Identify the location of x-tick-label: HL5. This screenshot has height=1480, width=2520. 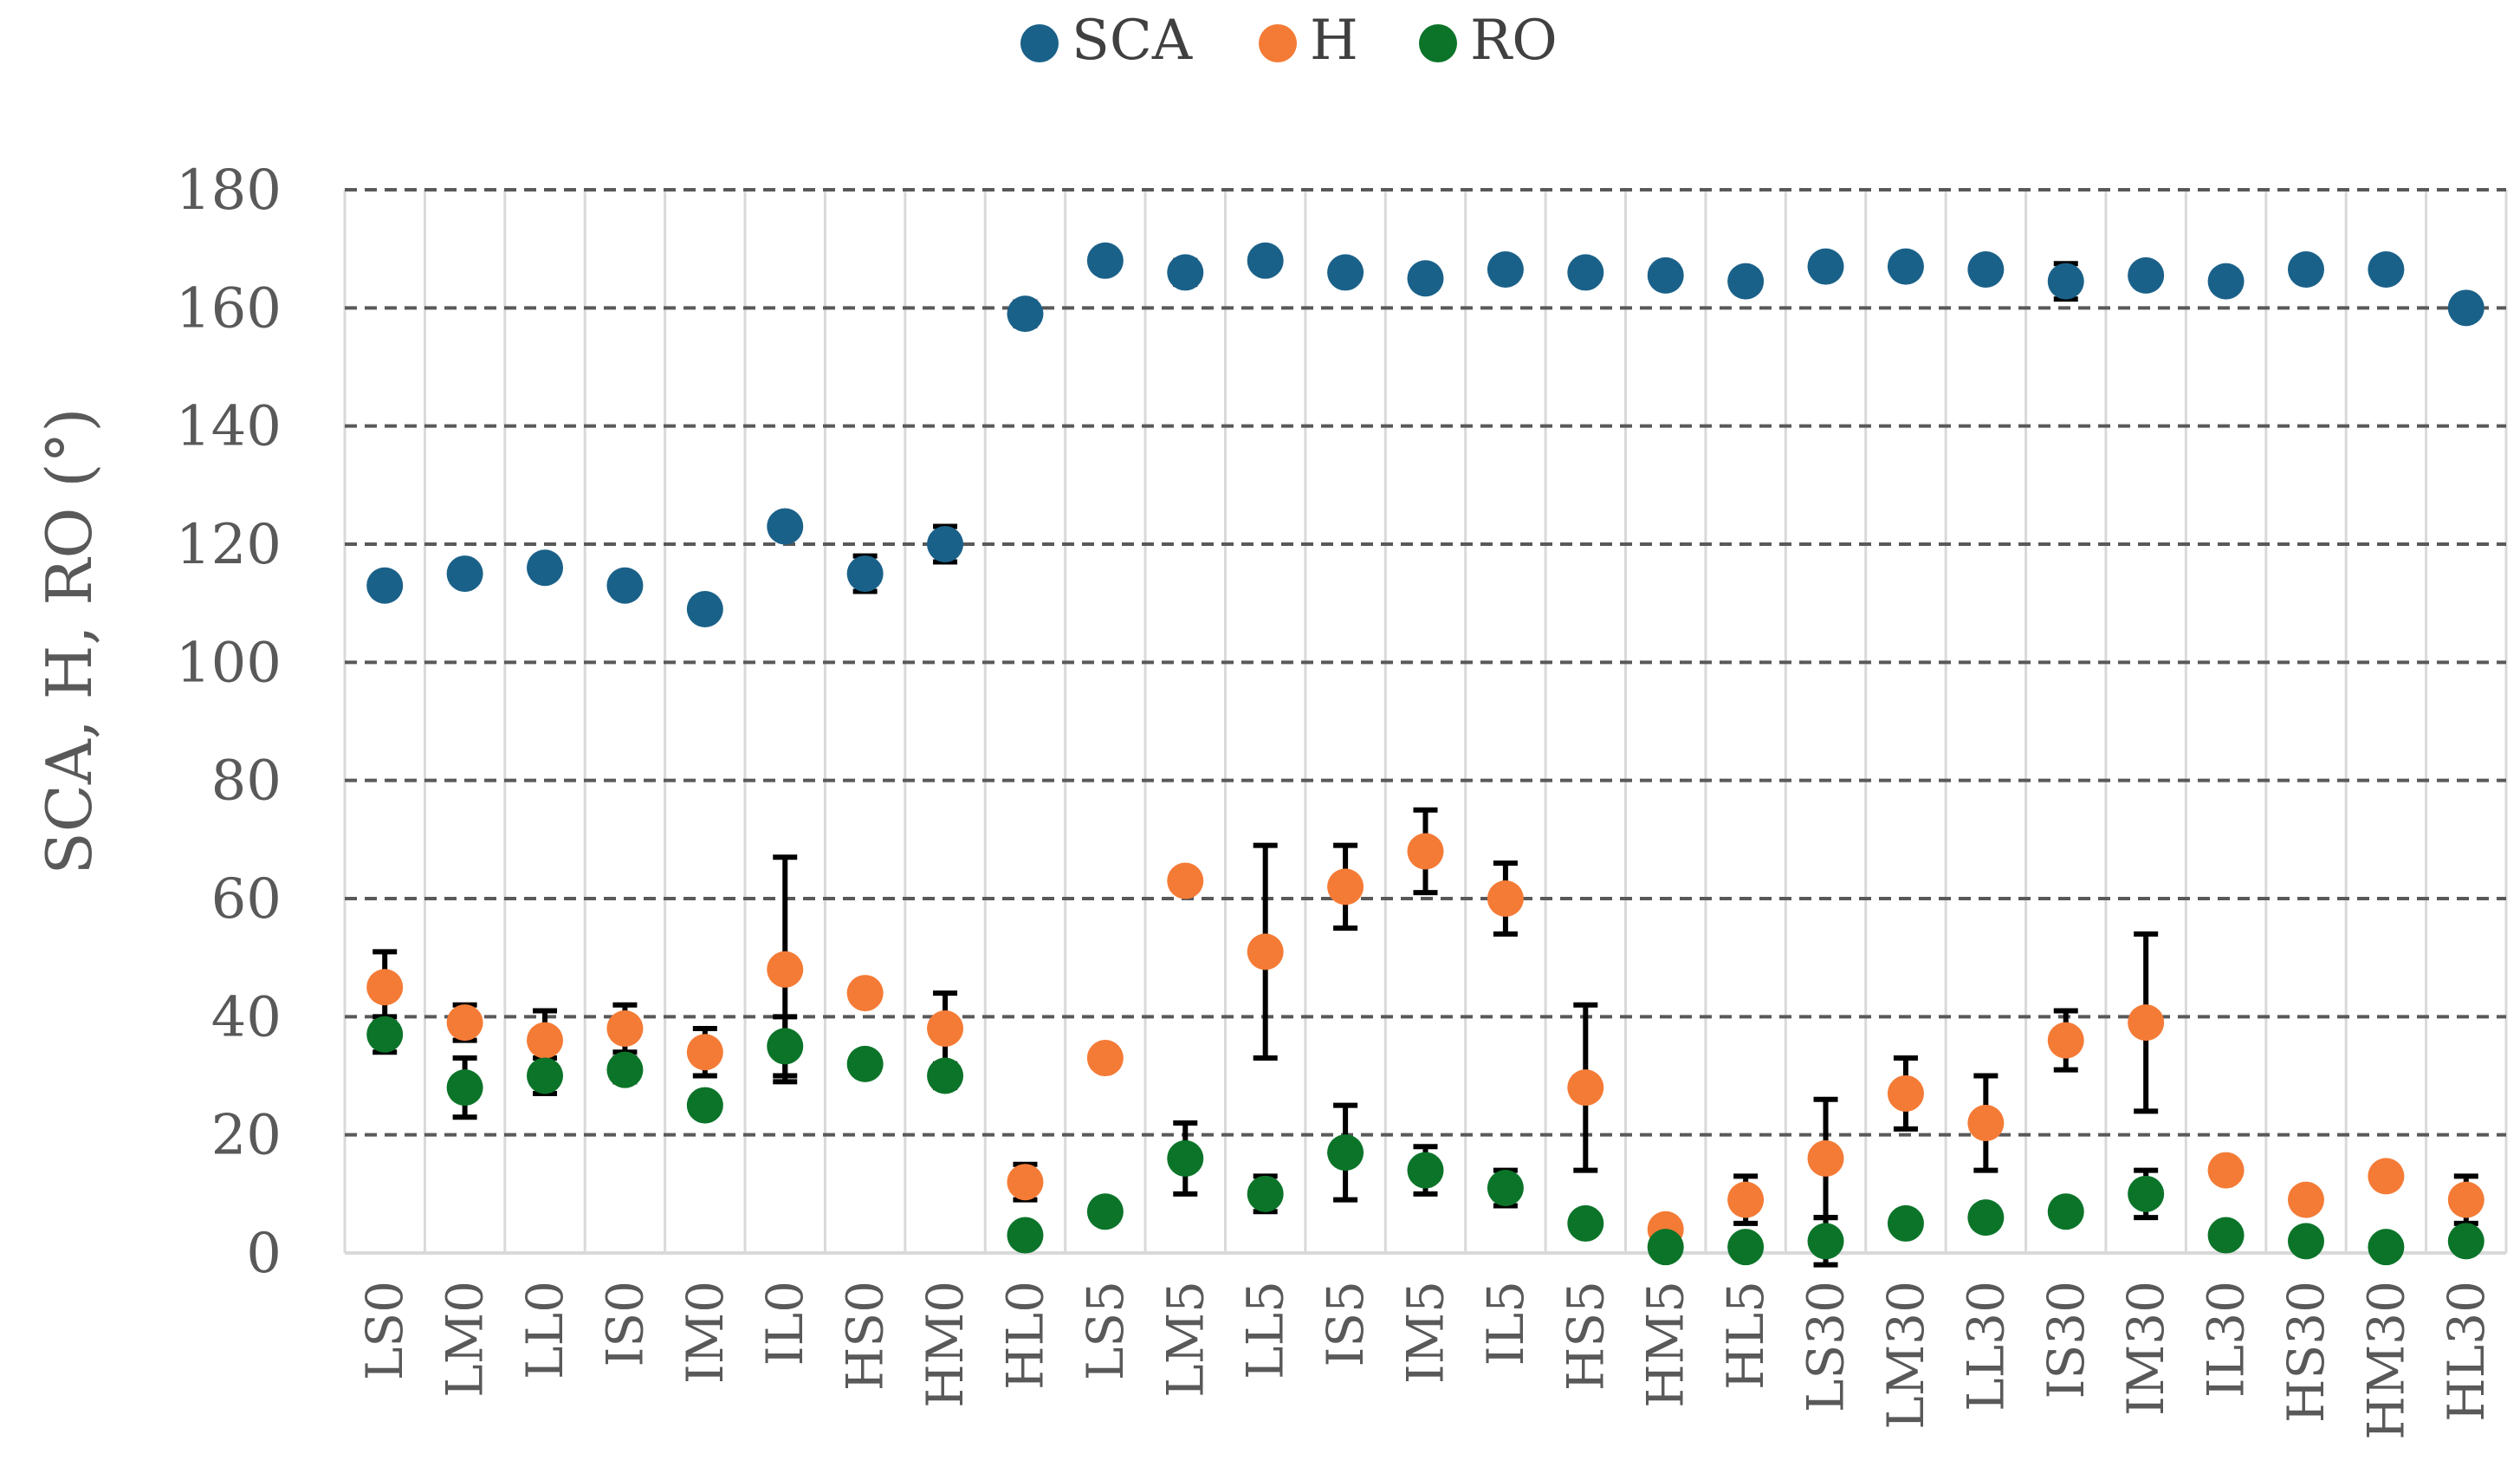
(1745, 1335).